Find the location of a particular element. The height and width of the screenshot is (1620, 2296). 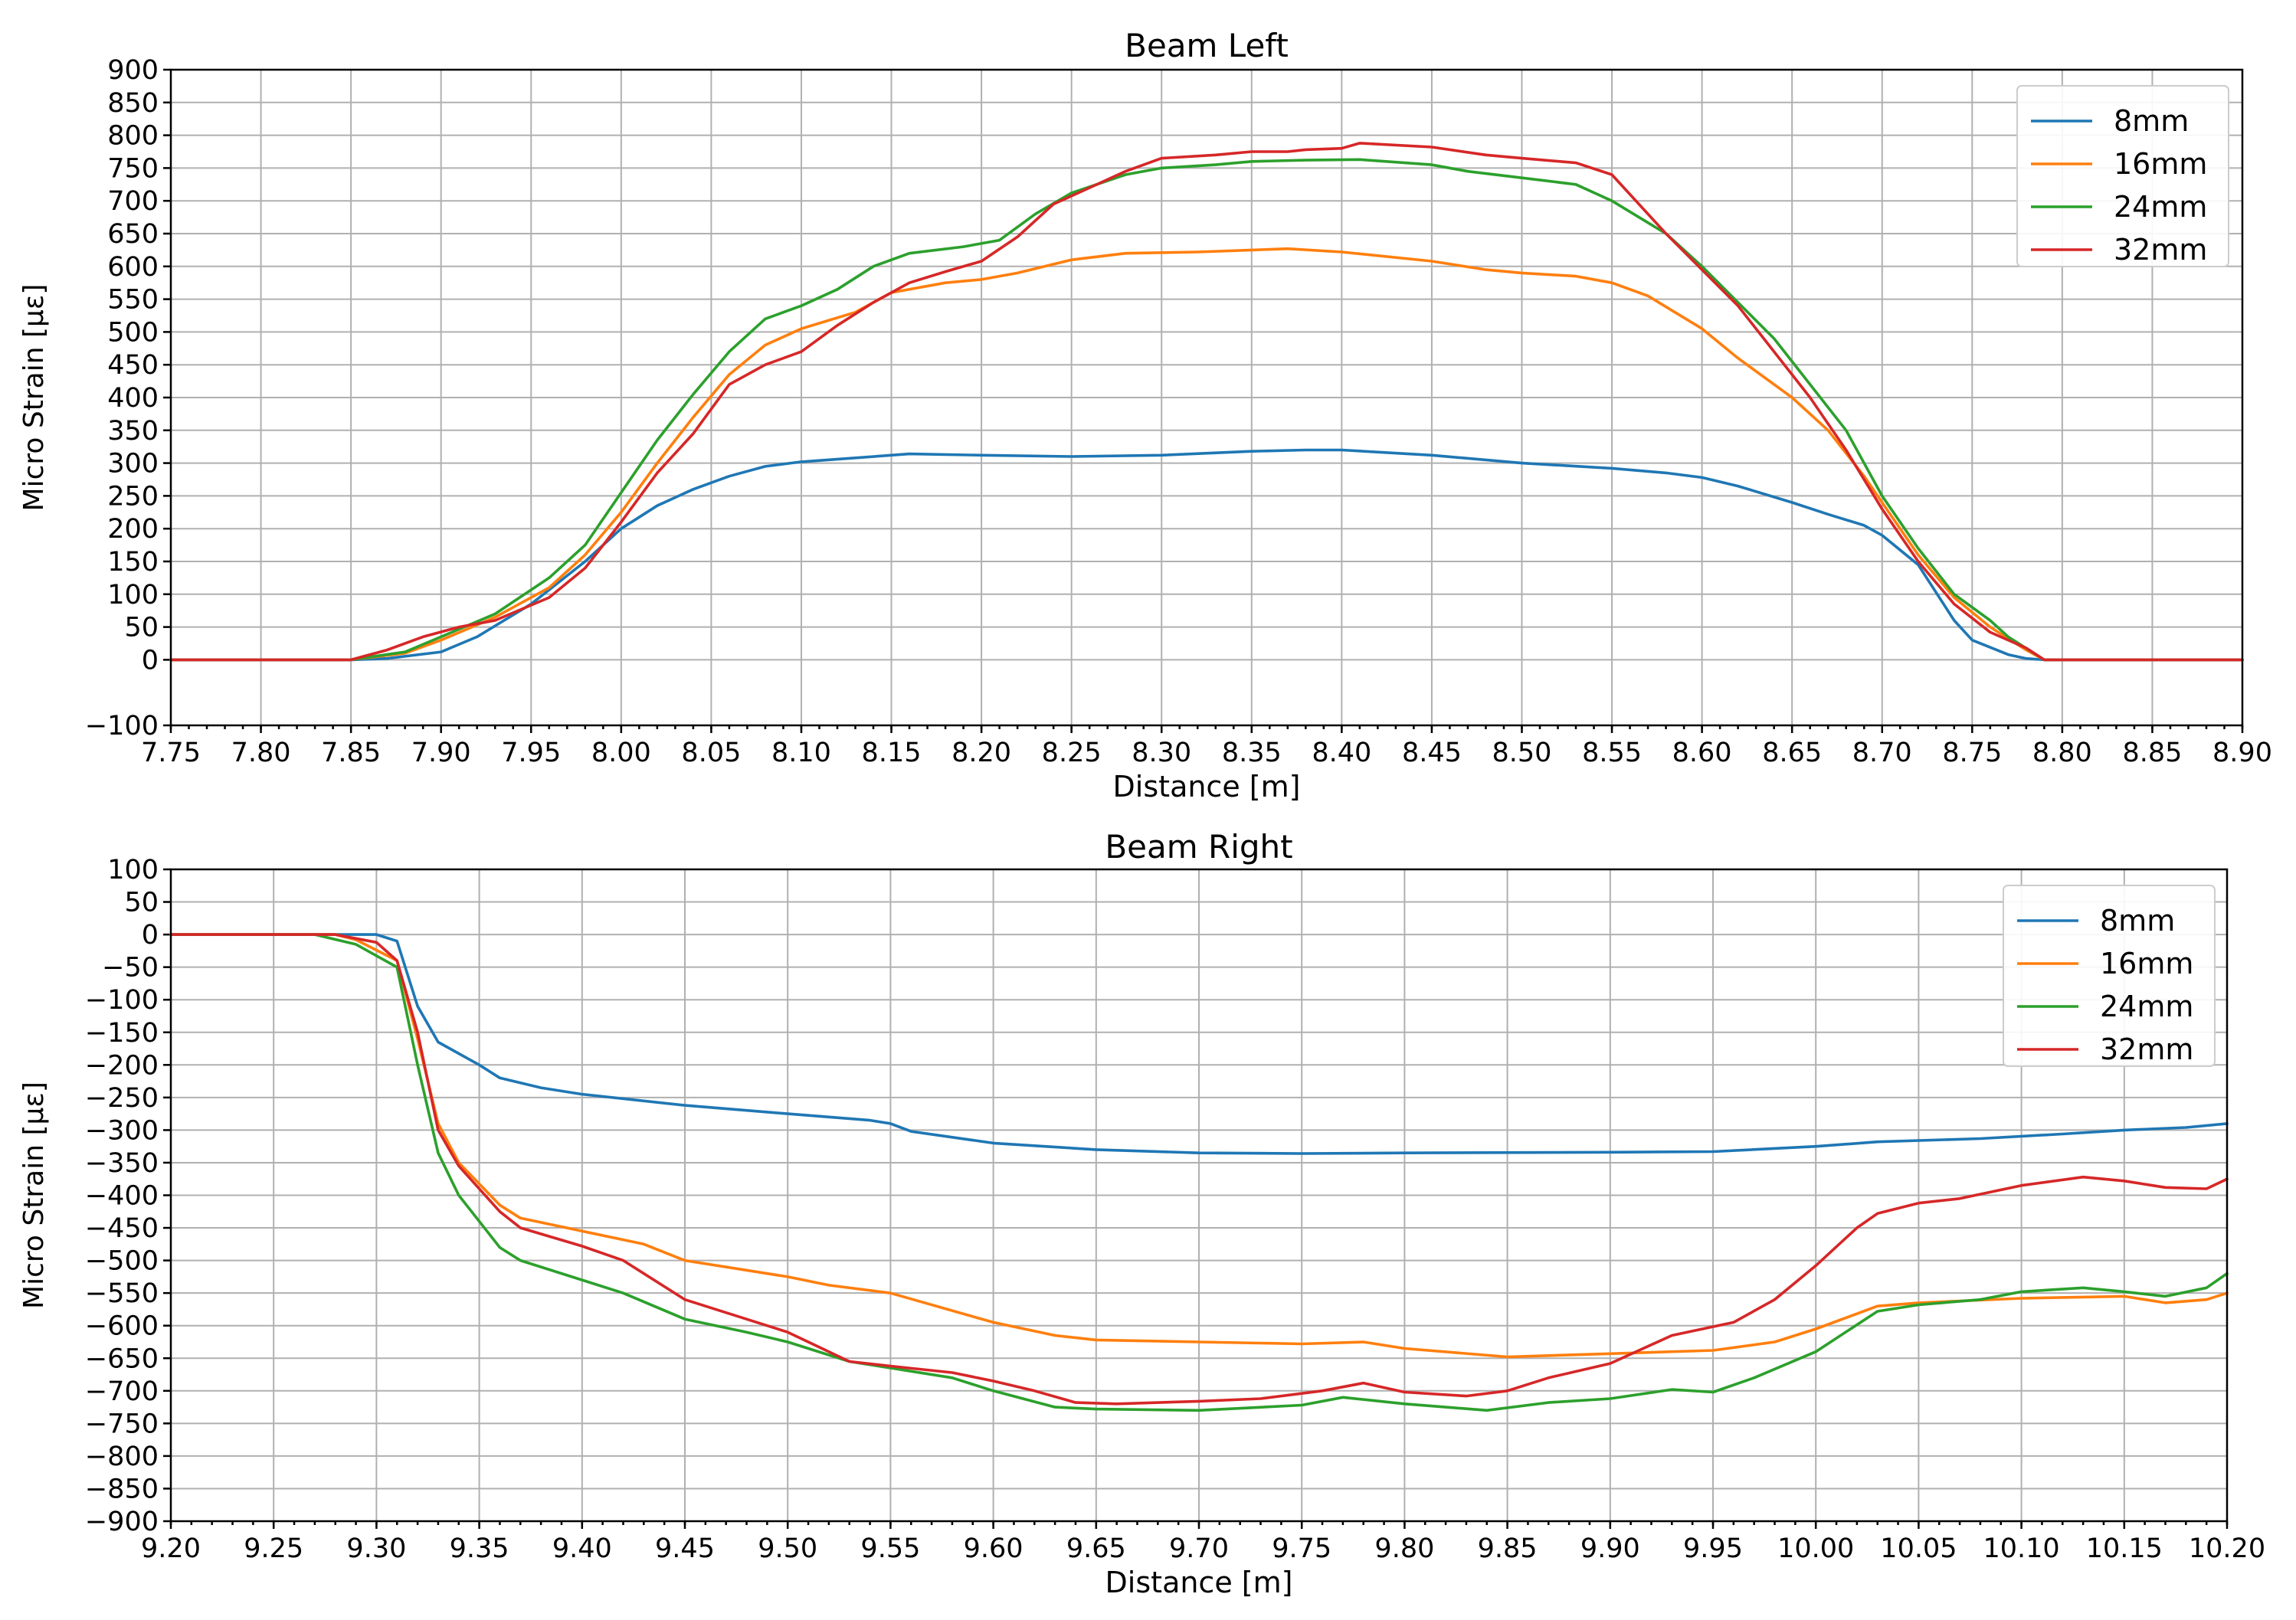

y-tick-label: 250 is located at coordinates (133, 496).